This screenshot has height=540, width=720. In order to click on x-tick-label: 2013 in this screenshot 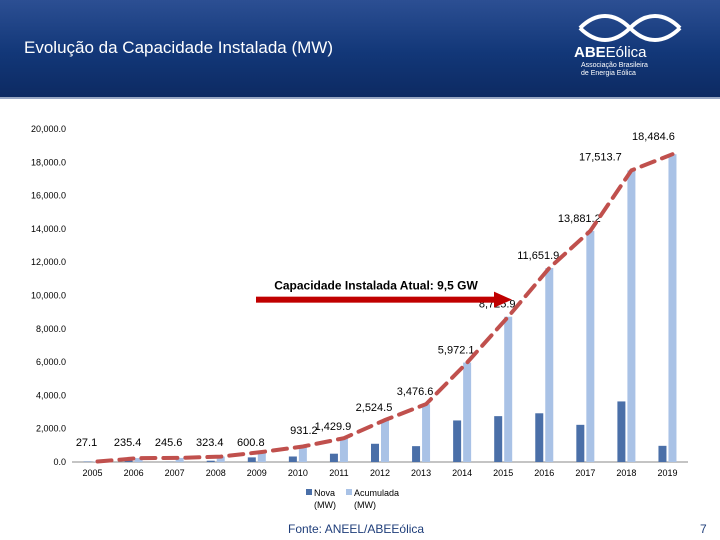, I will do `click(421, 473)`.